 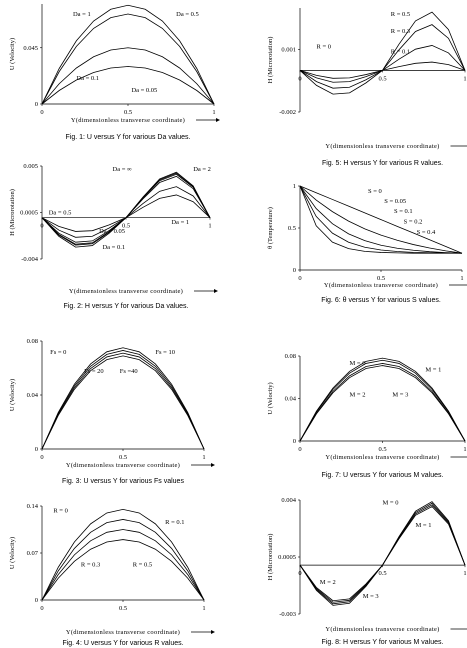 What do you see at coordinates (60, 213) in the screenshot?
I see `series-label: Da = 0.5` at bounding box center [60, 213].